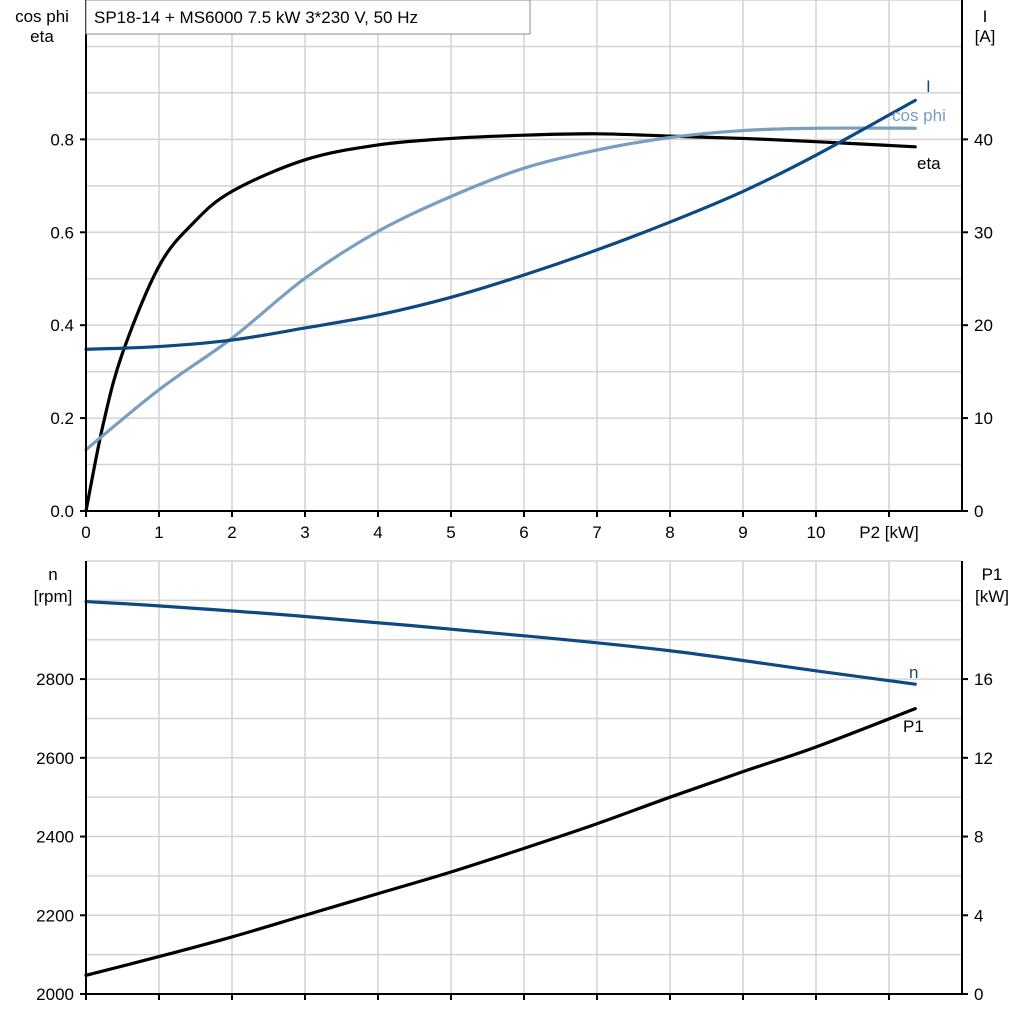 Image resolution: width=1024 pixels, height=1029 pixels. I want to click on bottom-left-axis-label-2: [rpm], so click(53, 596).